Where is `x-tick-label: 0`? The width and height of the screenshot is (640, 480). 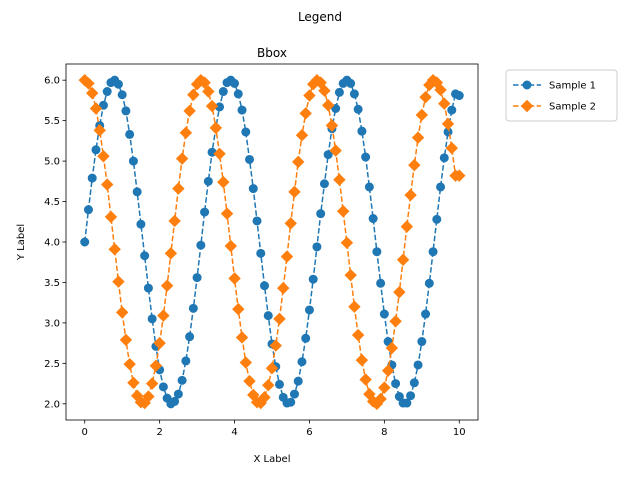 x-tick-label: 0 is located at coordinates (85, 432).